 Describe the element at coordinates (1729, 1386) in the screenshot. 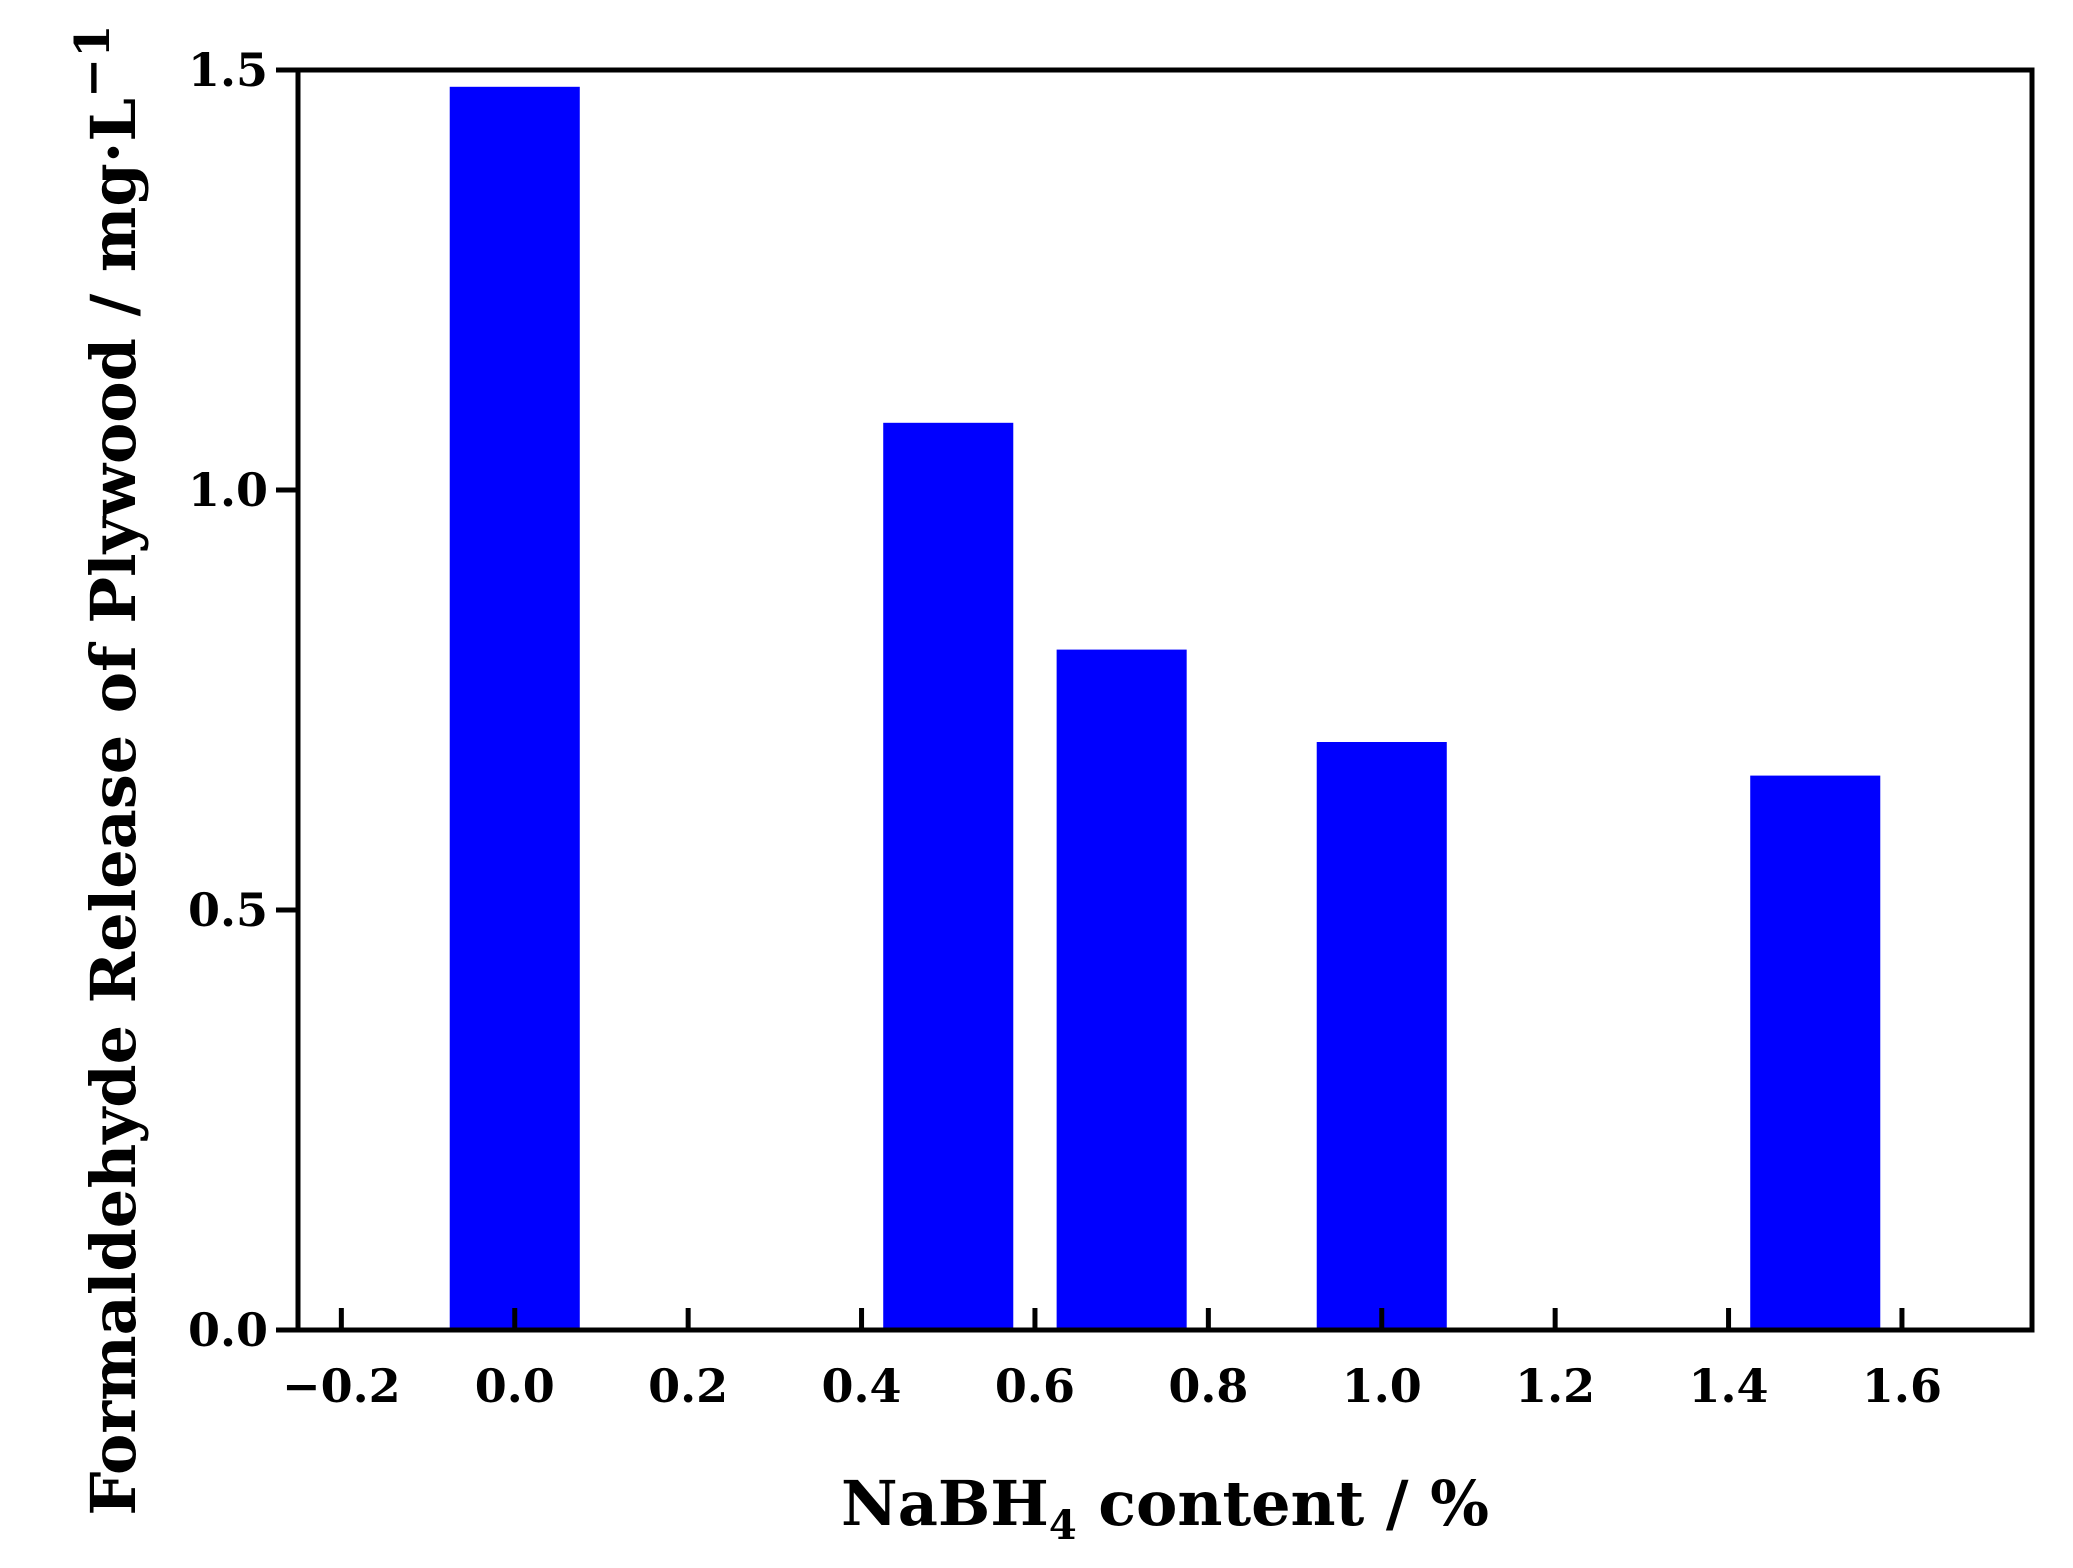

I see `x-tick-label: 1.4` at that location.